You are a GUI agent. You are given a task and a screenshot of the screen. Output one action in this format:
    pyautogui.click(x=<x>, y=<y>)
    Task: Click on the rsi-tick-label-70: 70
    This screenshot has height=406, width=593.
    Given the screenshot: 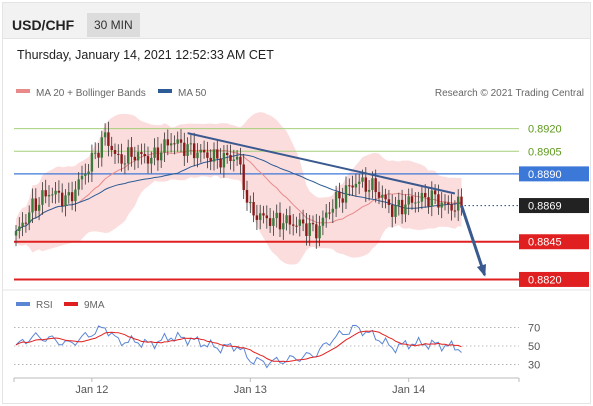 What is the action you would take?
    pyautogui.click(x=534, y=328)
    